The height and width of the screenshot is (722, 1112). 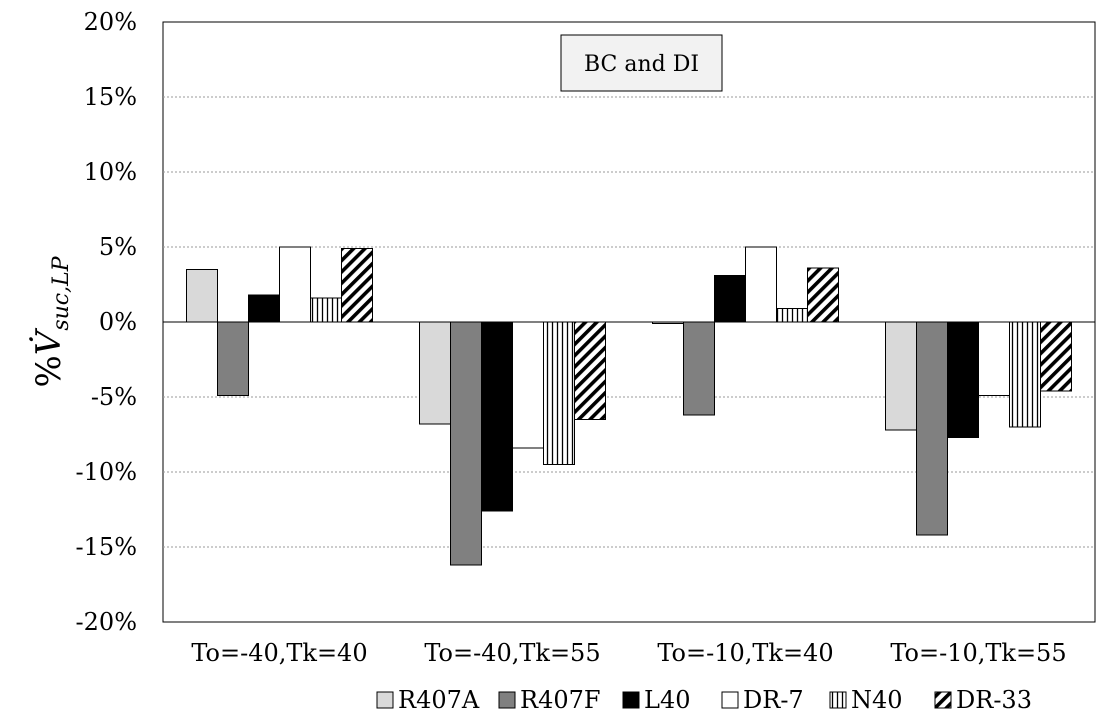 I want to click on legend: R407A R407F L40 DR-7 N40 DR-33, so click(x=704, y=700).